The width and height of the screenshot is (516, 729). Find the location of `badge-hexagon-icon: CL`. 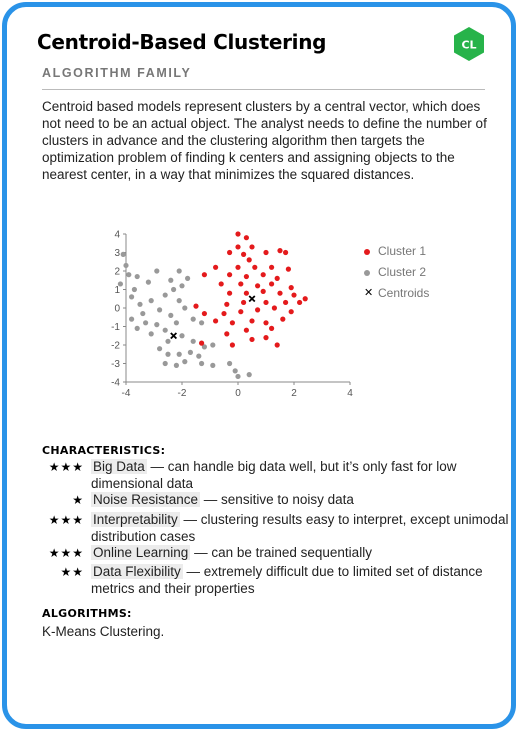

badge-hexagon-icon: CL is located at coordinates (469, 44).